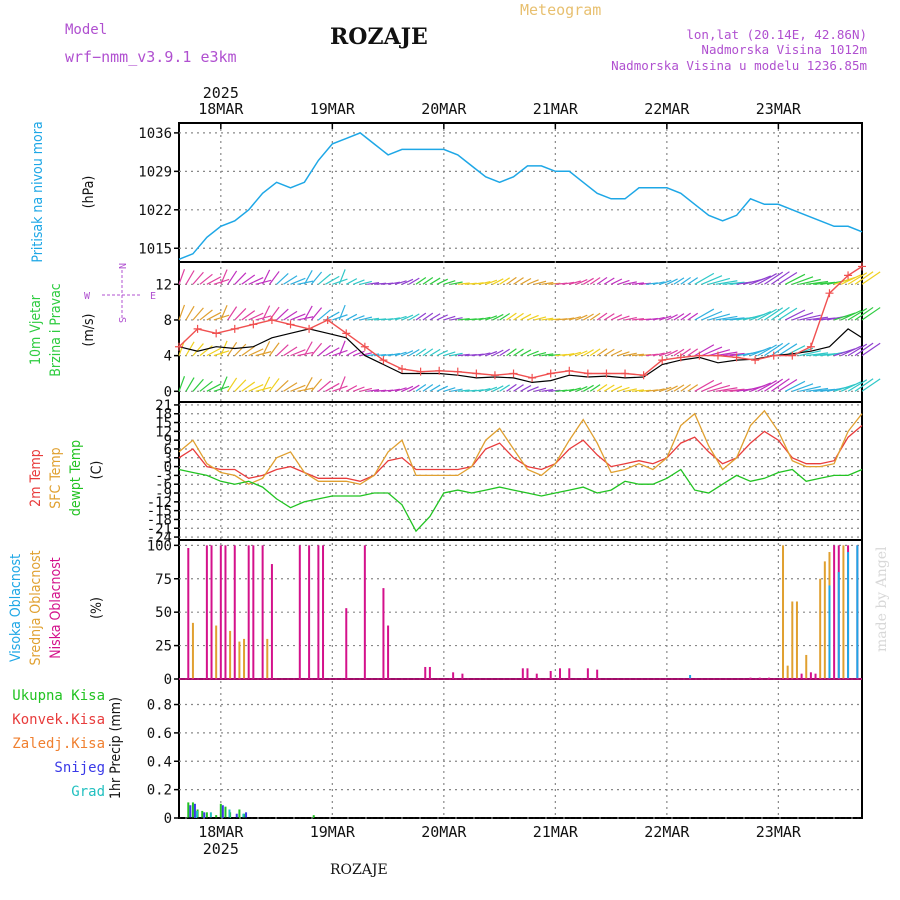 The image size is (900, 900). I want to click on cloud-panel, so click(520, 612).